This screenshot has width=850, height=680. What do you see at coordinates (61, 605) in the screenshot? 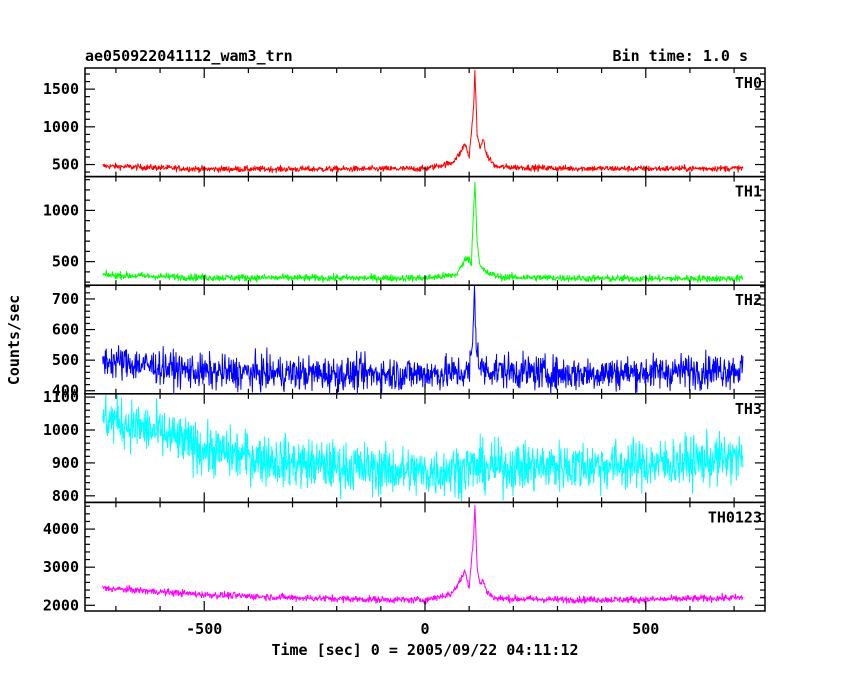
I see `y-tick-label: 2000` at bounding box center [61, 605].